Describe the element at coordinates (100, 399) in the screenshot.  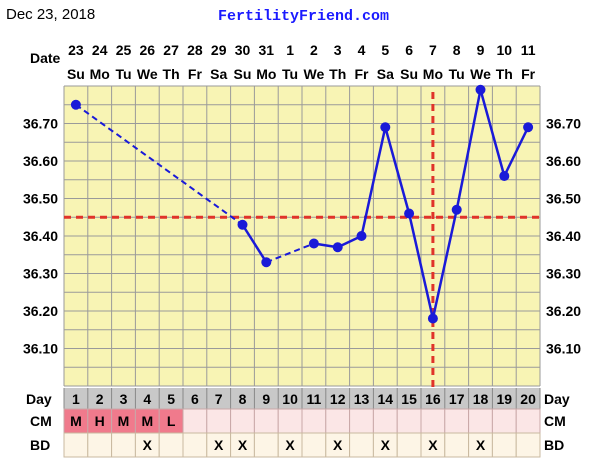
I see `cycle-day-label: 2` at that location.